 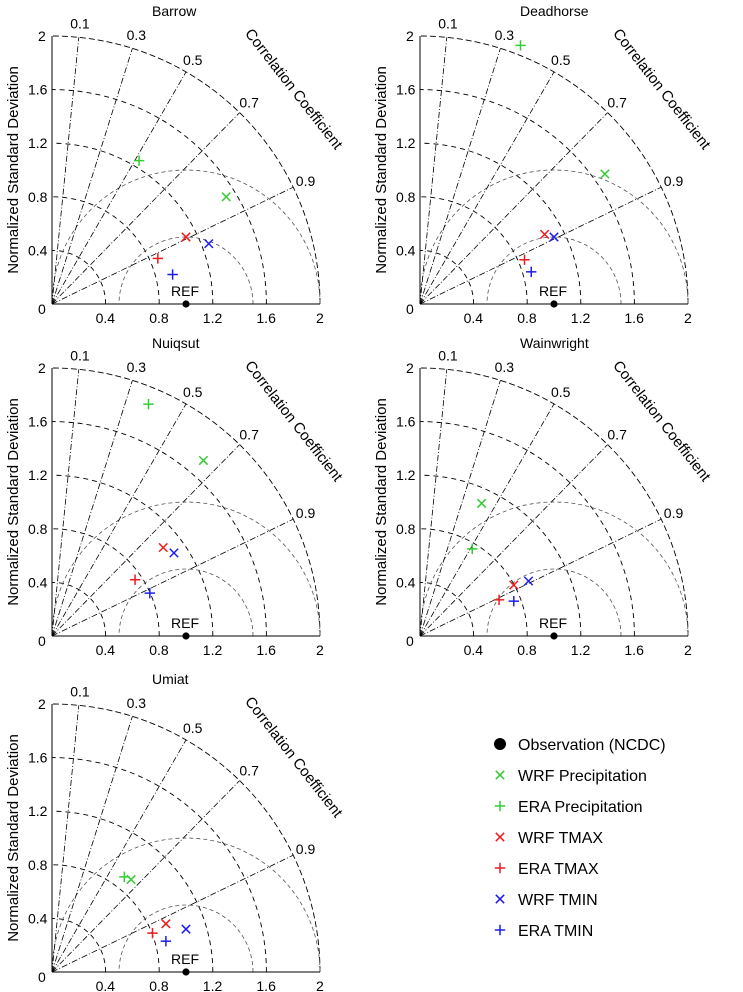 What do you see at coordinates (159, 650) in the screenshot?
I see `x-tick-label: 0.8` at bounding box center [159, 650].